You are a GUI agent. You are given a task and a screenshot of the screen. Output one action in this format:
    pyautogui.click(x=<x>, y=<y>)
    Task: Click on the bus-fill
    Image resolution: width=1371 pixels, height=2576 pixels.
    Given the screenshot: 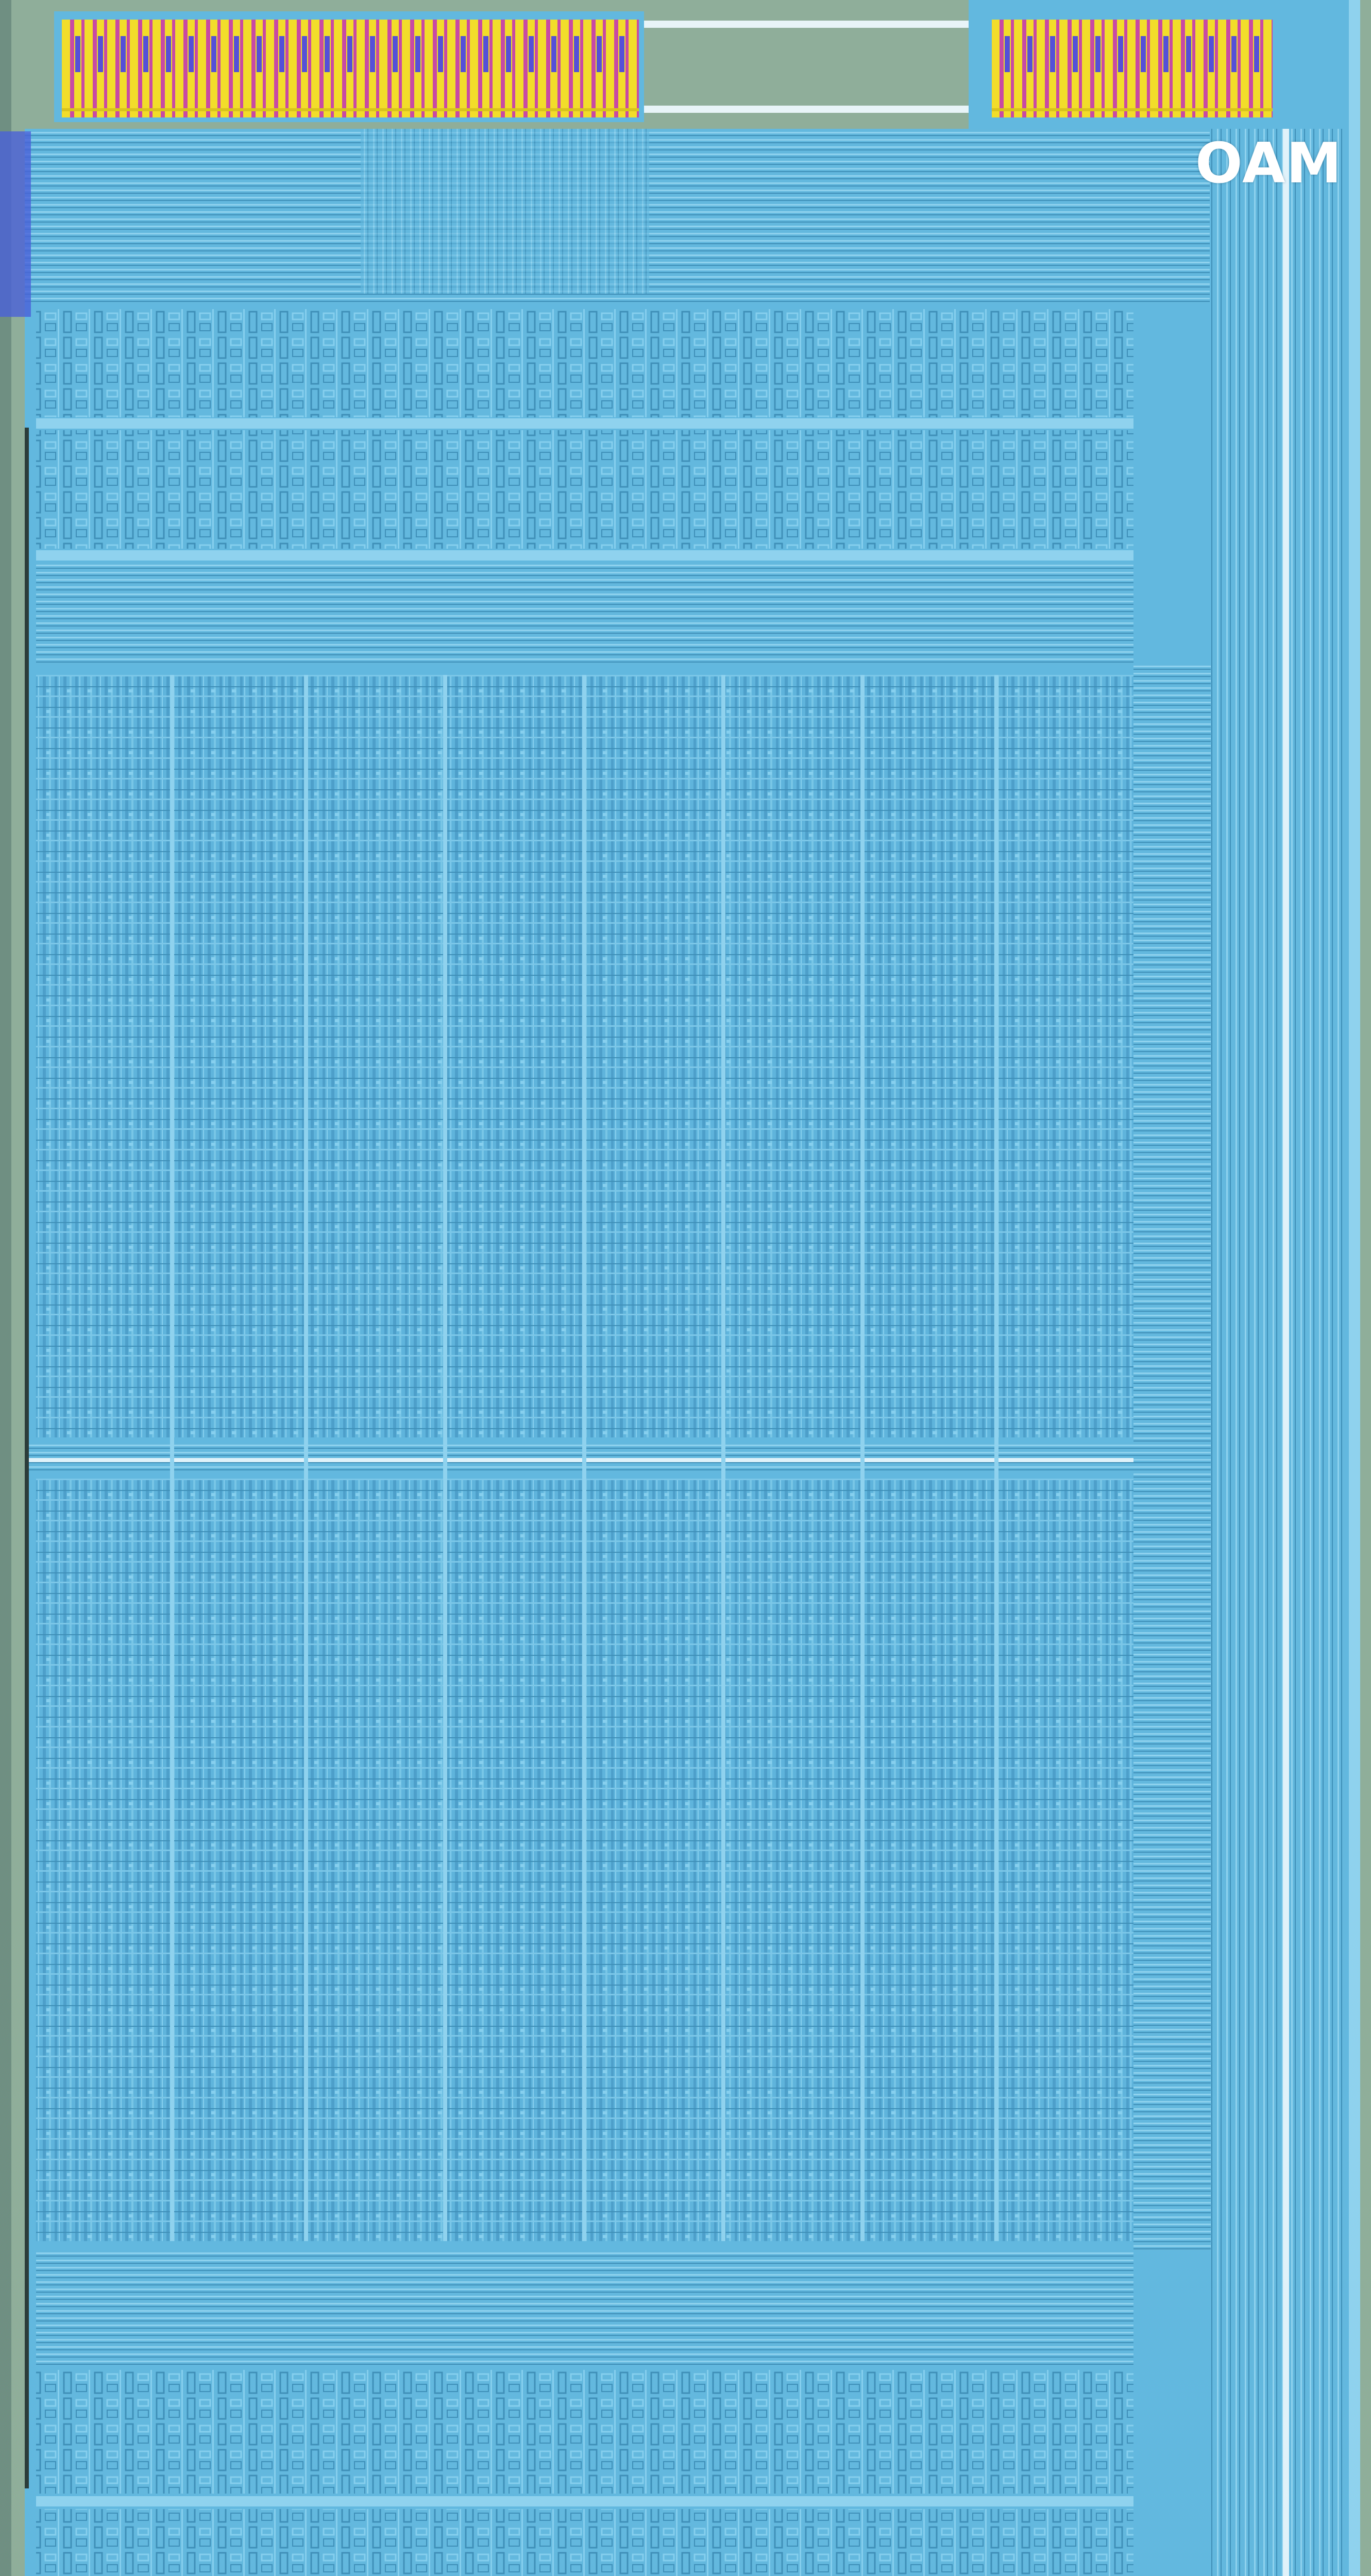 What is the action you would take?
    pyautogui.click(x=806, y=67)
    